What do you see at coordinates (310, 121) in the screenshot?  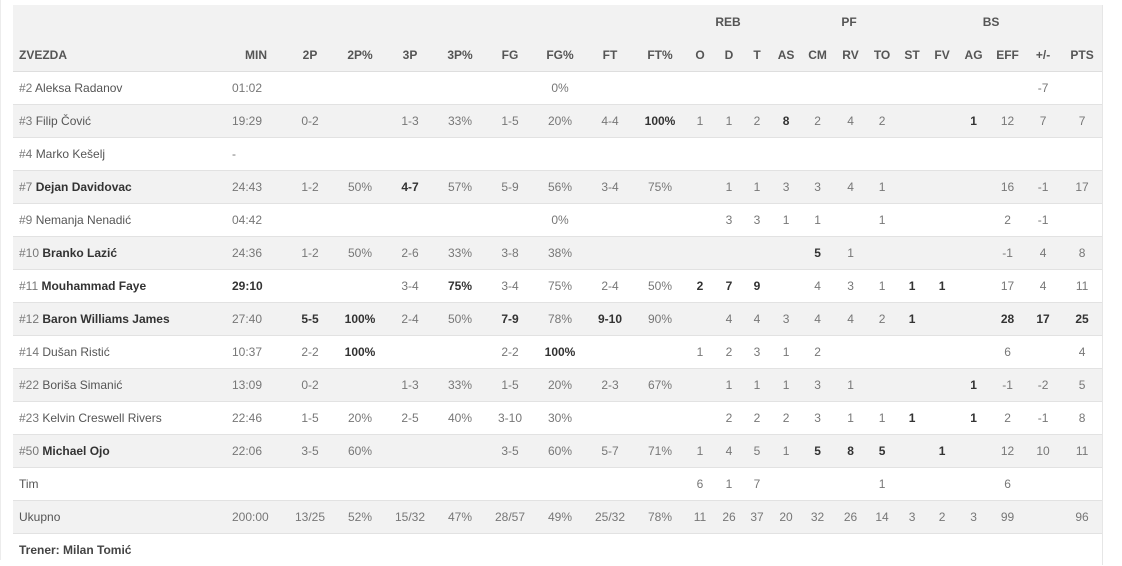 I see `stat-cell: 0-2` at bounding box center [310, 121].